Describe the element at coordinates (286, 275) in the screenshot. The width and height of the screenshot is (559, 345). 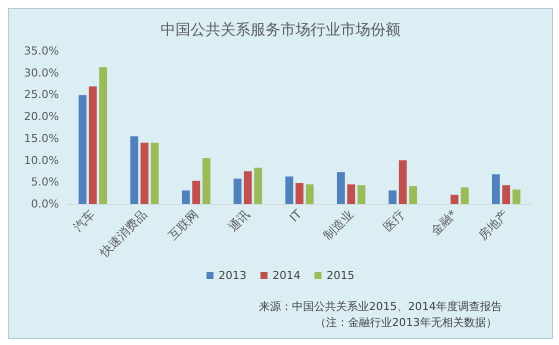
I see `legend-label: 2014` at that location.